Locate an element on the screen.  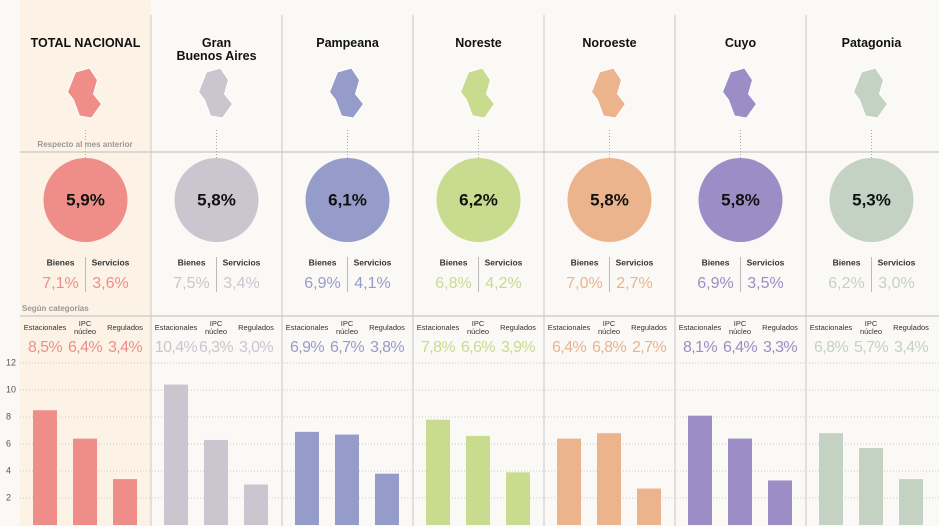
categories-note: Según categorías is located at coordinates (55, 308).